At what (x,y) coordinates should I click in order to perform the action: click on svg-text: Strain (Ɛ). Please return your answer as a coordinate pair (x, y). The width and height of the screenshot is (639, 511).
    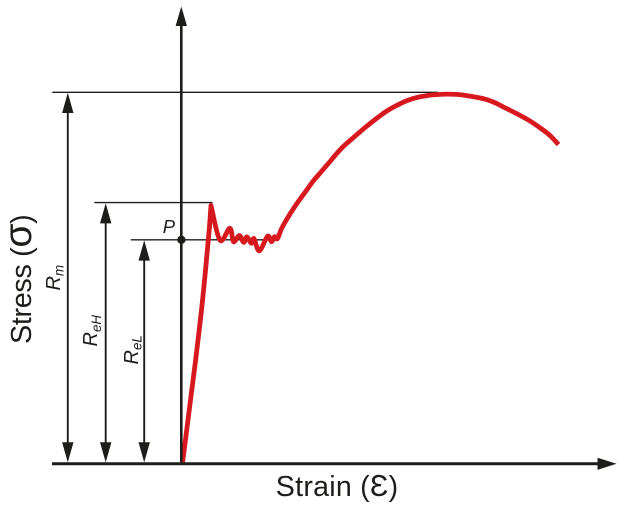
    Looking at the image, I should click on (337, 486).